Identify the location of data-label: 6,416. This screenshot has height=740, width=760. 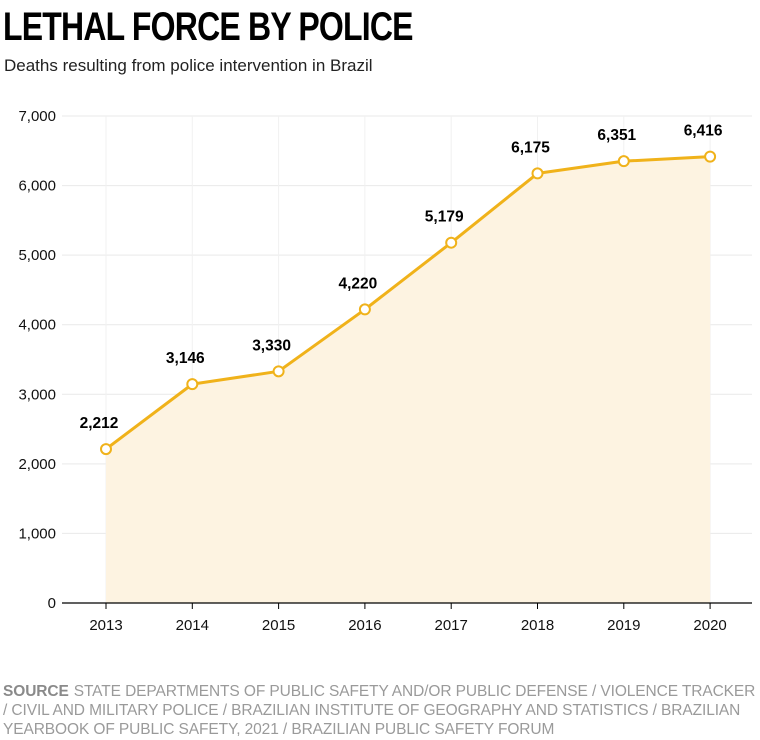
(703, 131).